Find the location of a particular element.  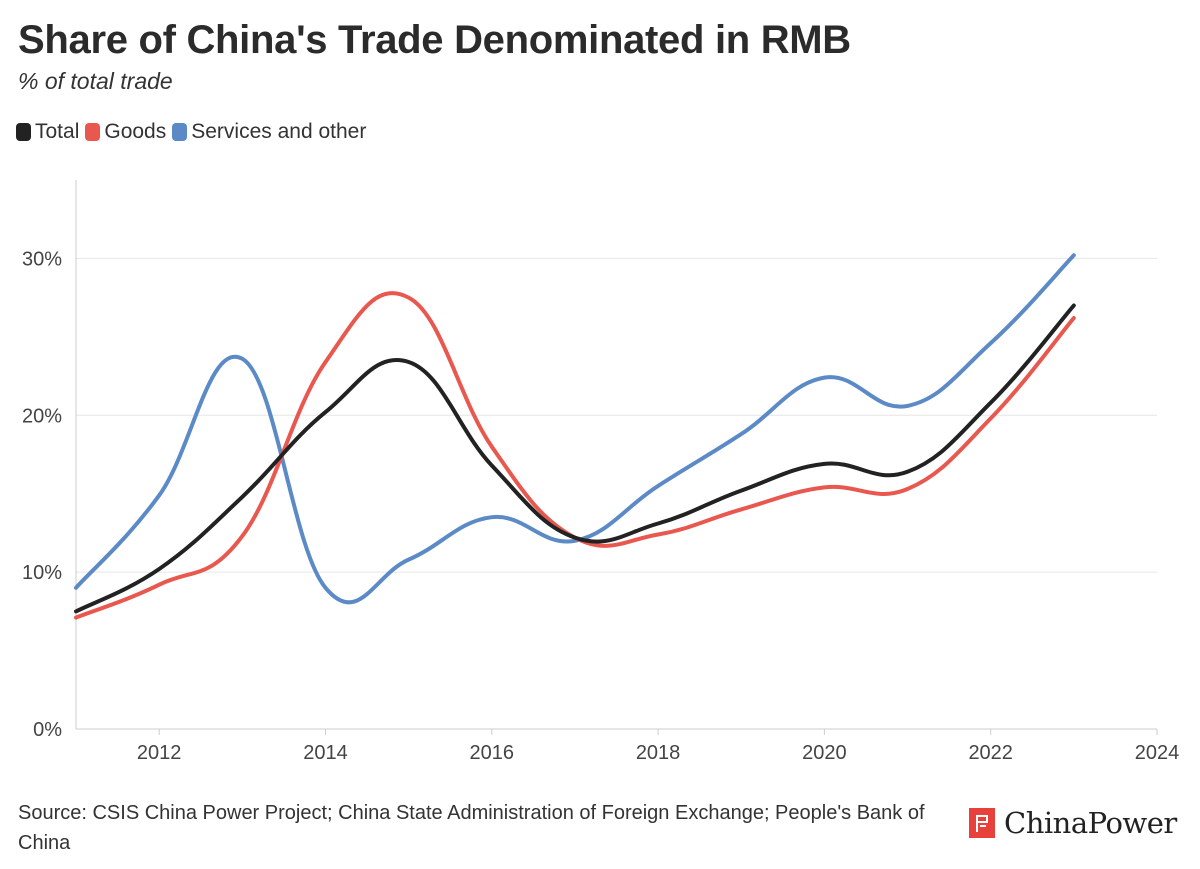

legend-swatch-total is located at coordinates (23, 132).